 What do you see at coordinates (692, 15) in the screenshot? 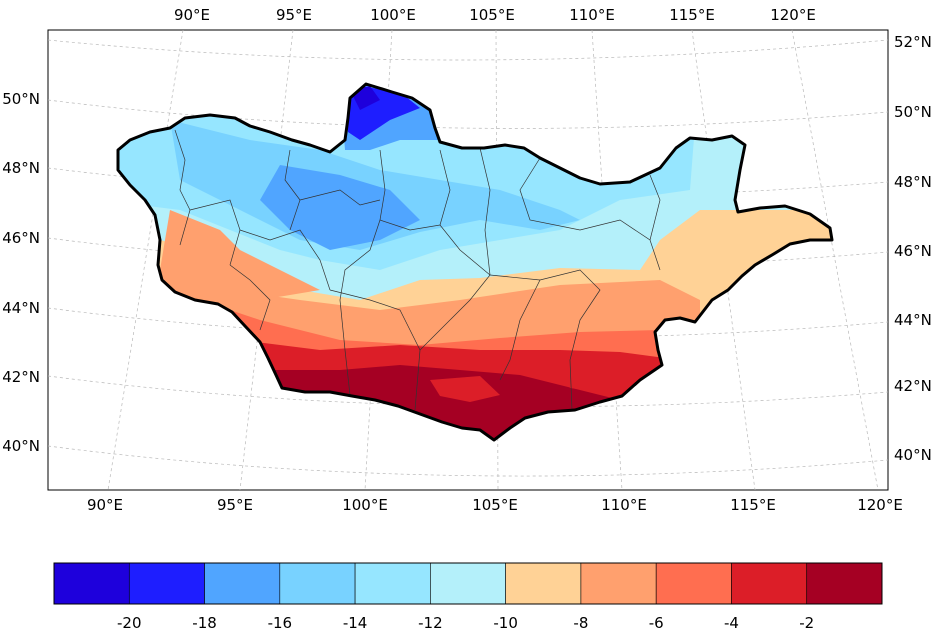
I see `top-lon-label: 115°E` at bounding box center [692, 15].